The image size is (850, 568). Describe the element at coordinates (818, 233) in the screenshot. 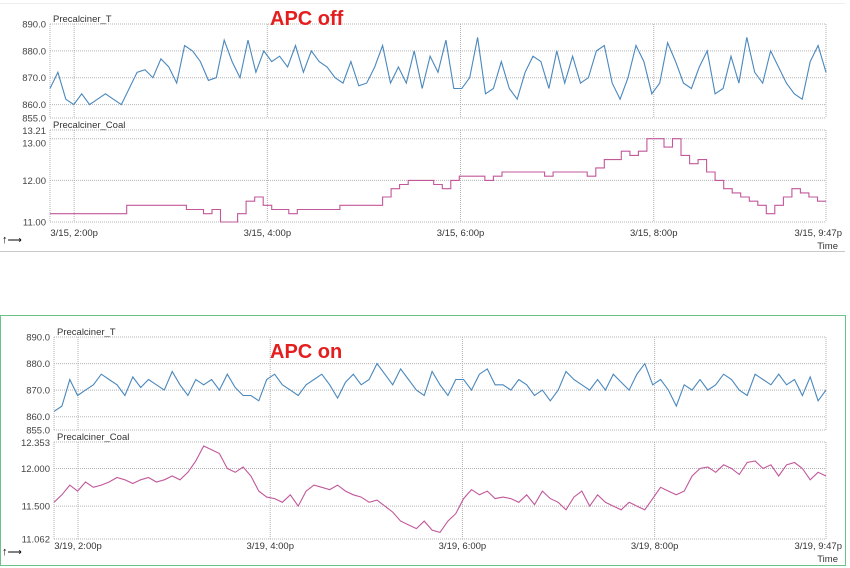

I see `x-tick-label: 3/15, 9:47p` at that location.